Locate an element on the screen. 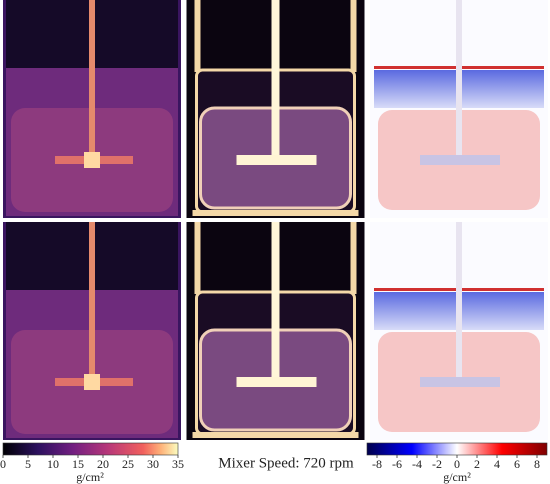 The height and width of the screenshot is (484, 550). colorbar-right is located at coordinates (457, 449).